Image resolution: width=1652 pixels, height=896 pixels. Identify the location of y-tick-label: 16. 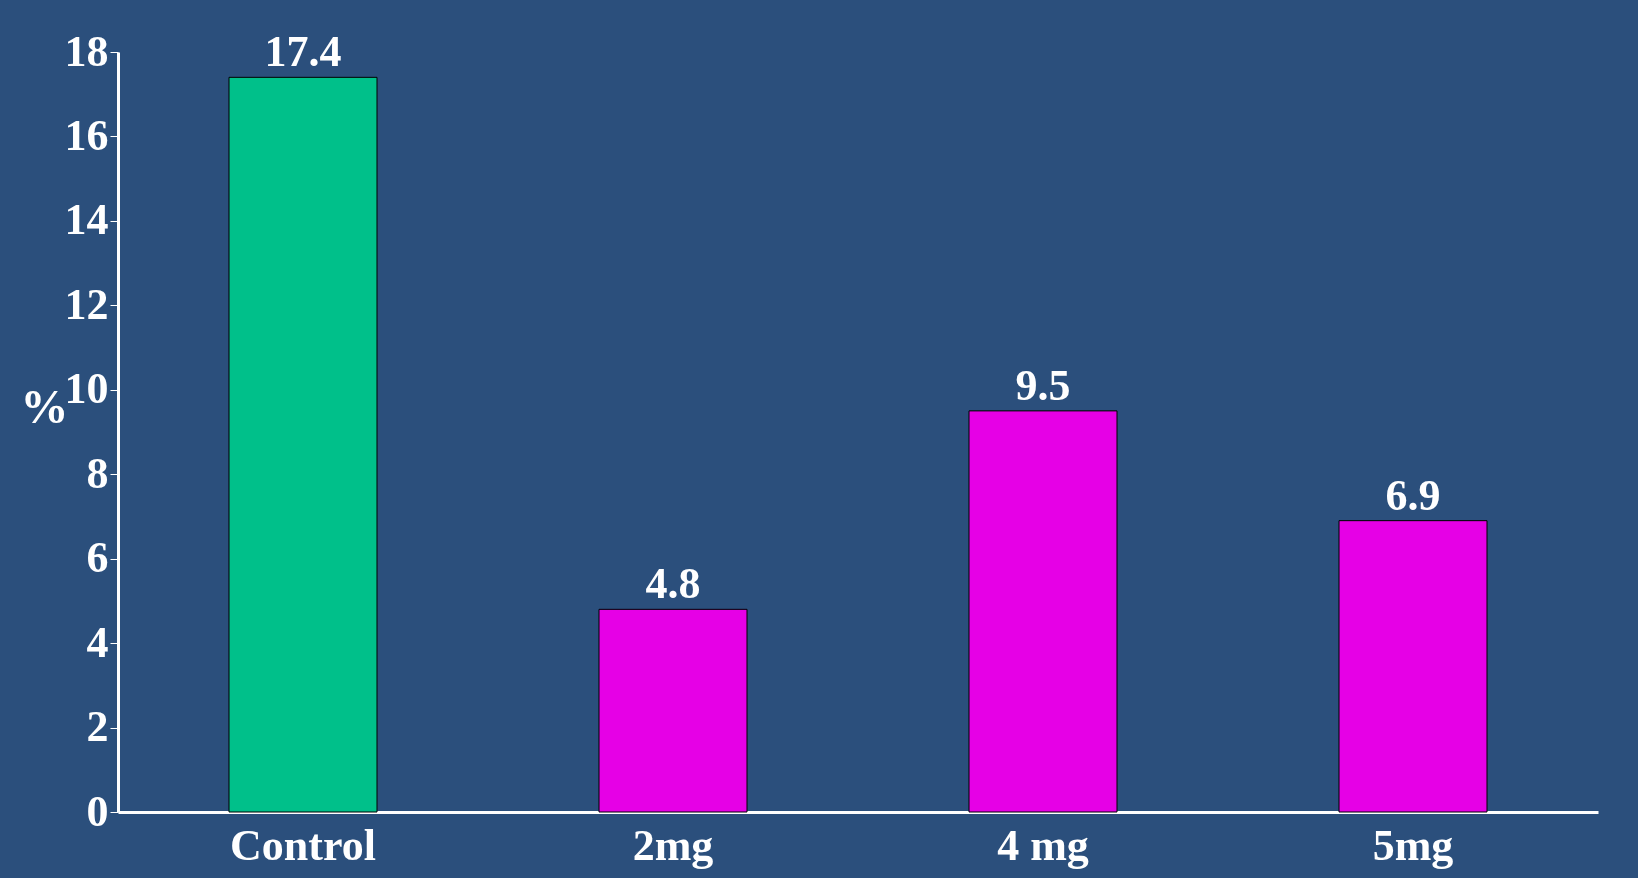
(86, 135).